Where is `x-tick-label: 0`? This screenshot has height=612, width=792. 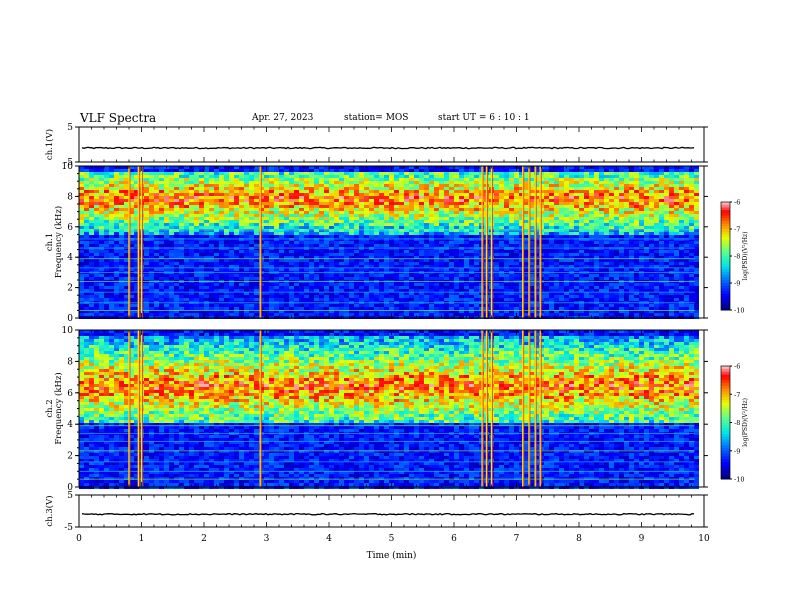 x-tick-label: 0 is located at coordinates (79, 539).